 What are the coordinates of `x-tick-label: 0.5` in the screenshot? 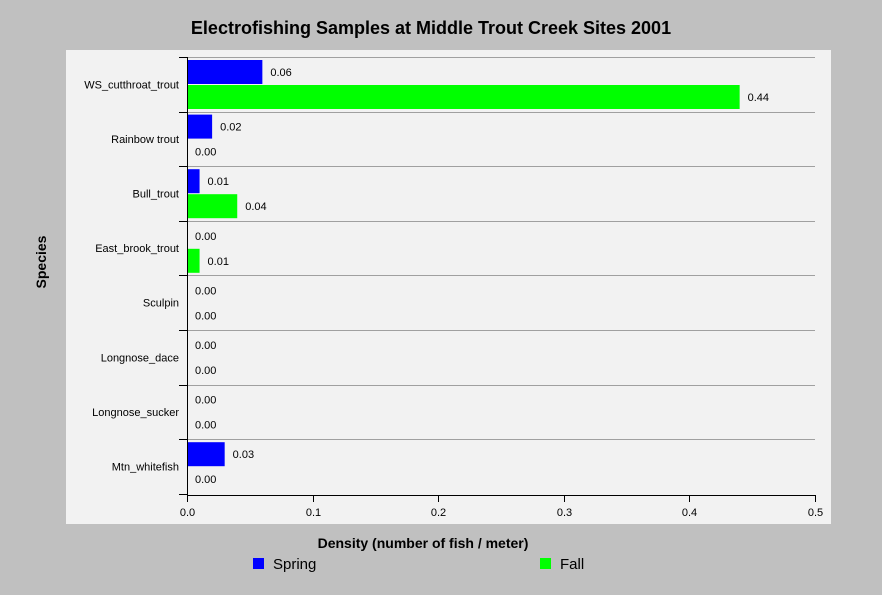 It's located at (815, 513).